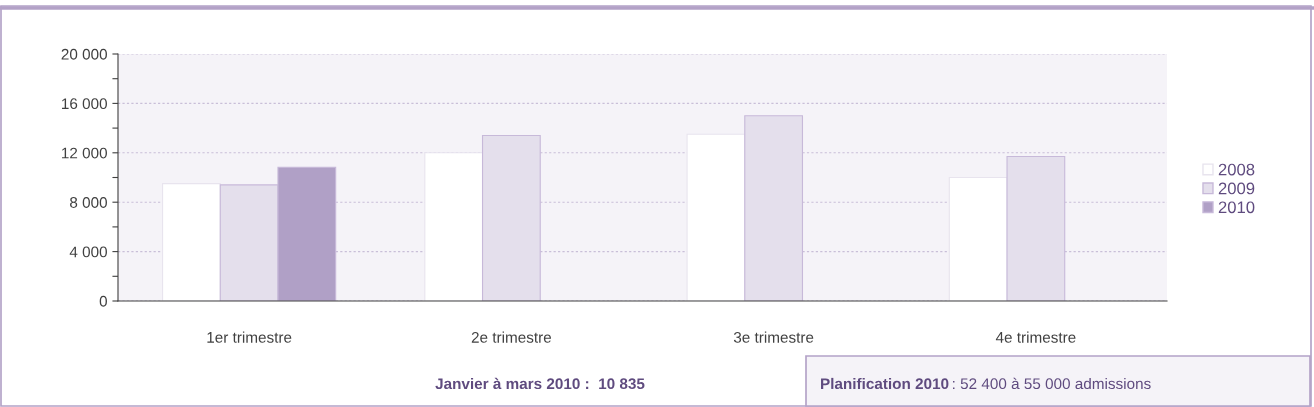 The image size is (1314, 407). Describe the element at coordinates (1052, 383) in the screenshot. I see `text: : 52 400 à 55 000 admissions` at that location.